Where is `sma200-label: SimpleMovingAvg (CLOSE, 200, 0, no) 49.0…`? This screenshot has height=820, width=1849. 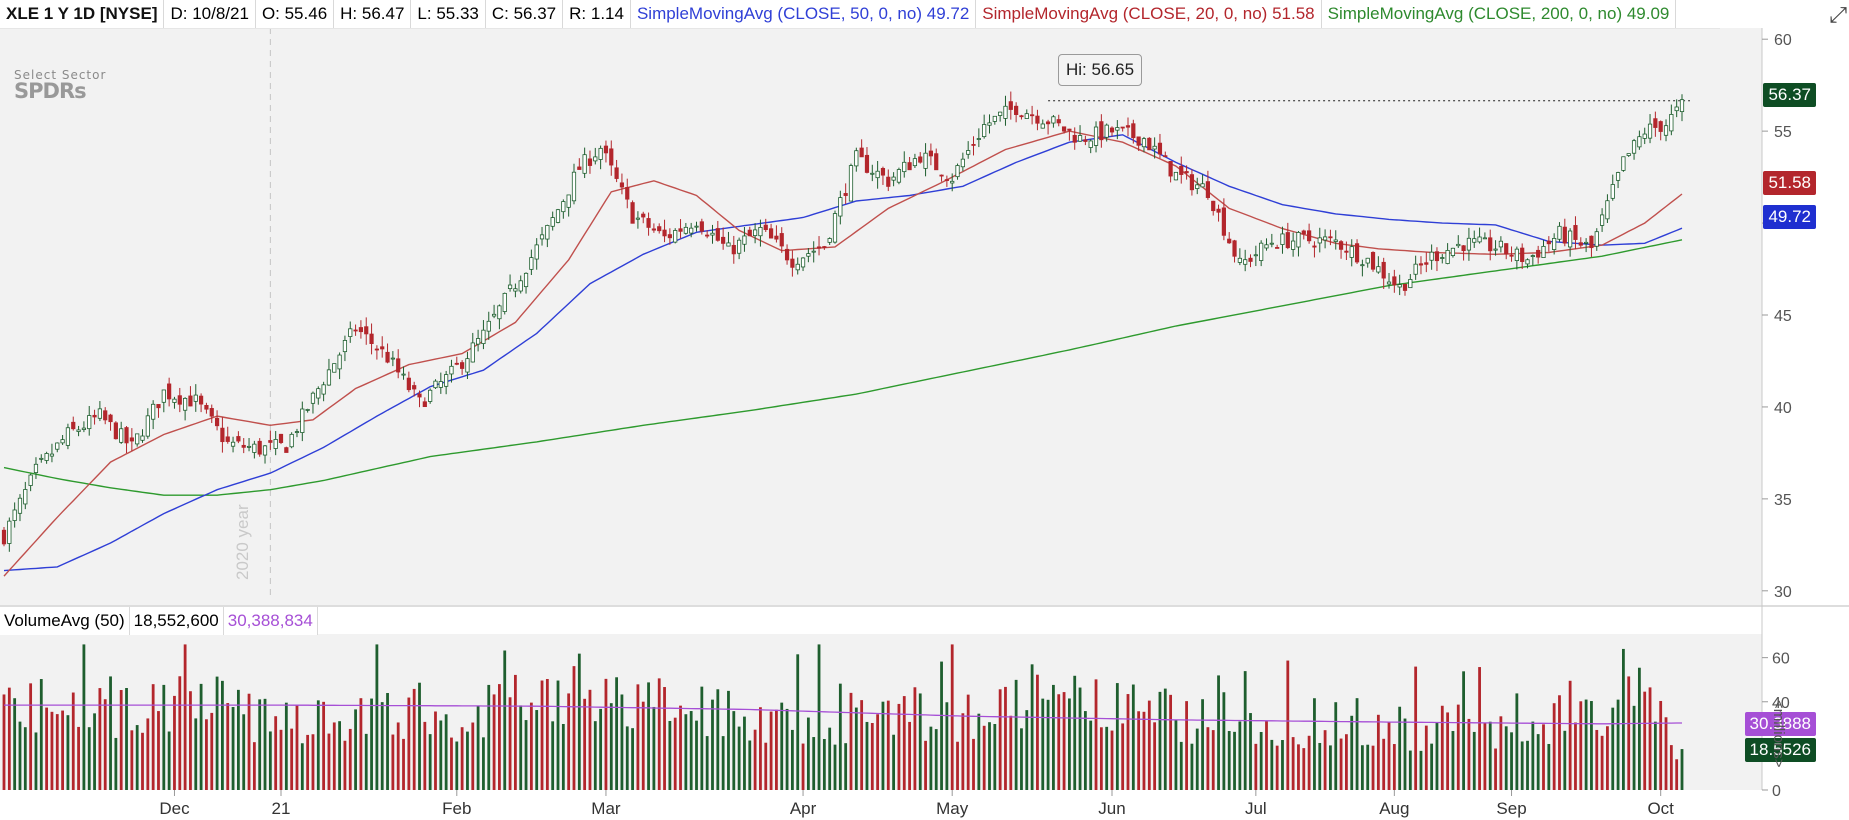
sma200-label: SimpleMovingAvg (CLOSE, 200, 0, no) 49.0… is located at coordinates (1499, 14).